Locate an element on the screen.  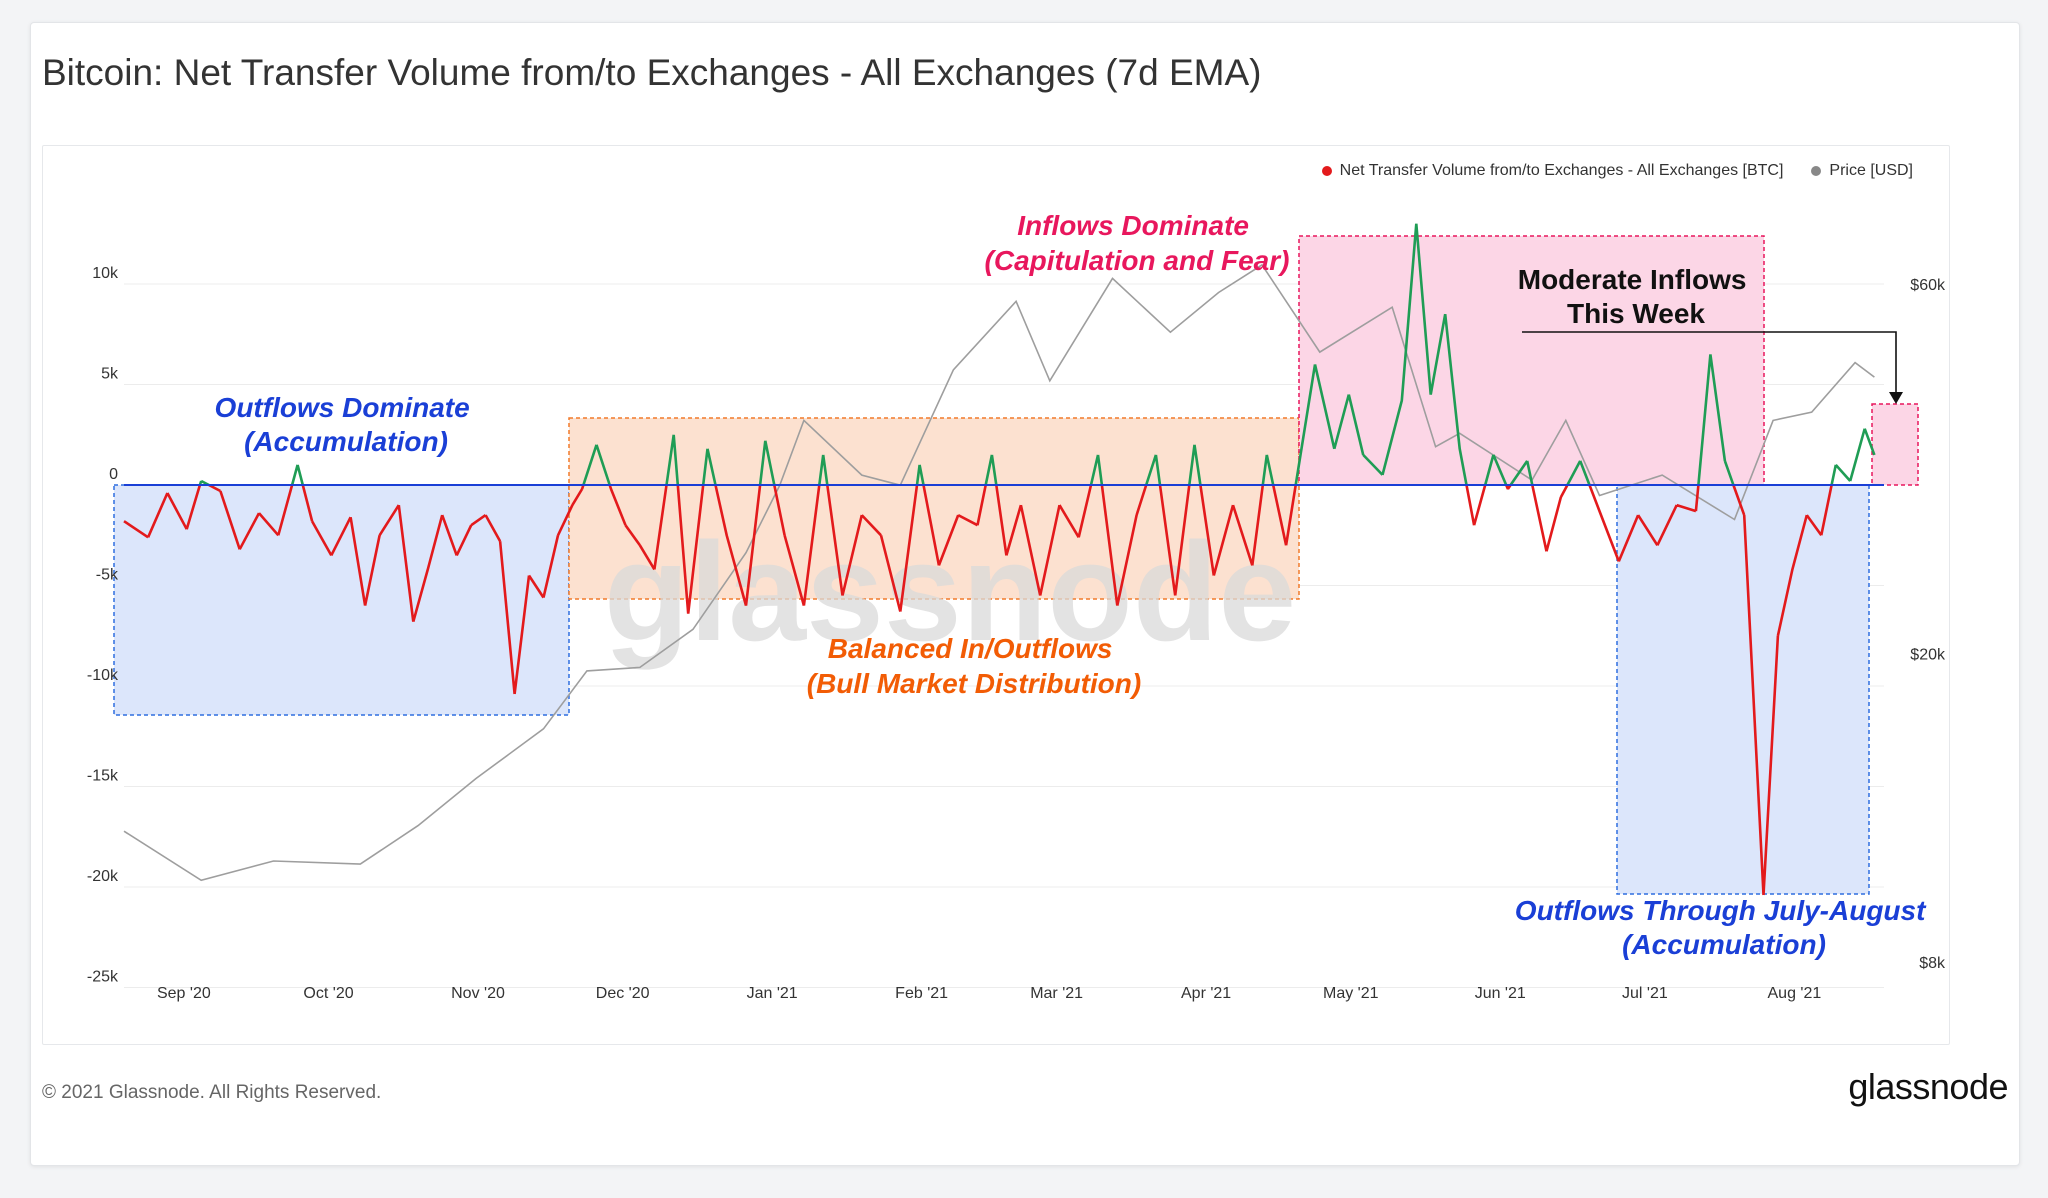
region-accumulation-right is located at coordinates (1743, 689).